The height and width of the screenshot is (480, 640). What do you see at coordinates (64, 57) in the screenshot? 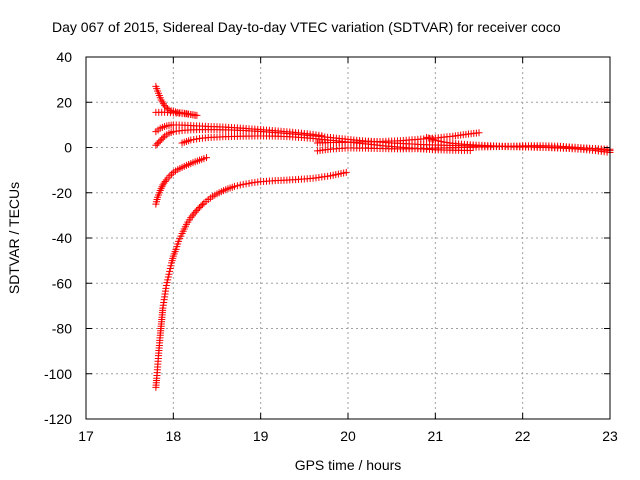
I see `y-tick-label: 40` at bounding box center [64, 57].